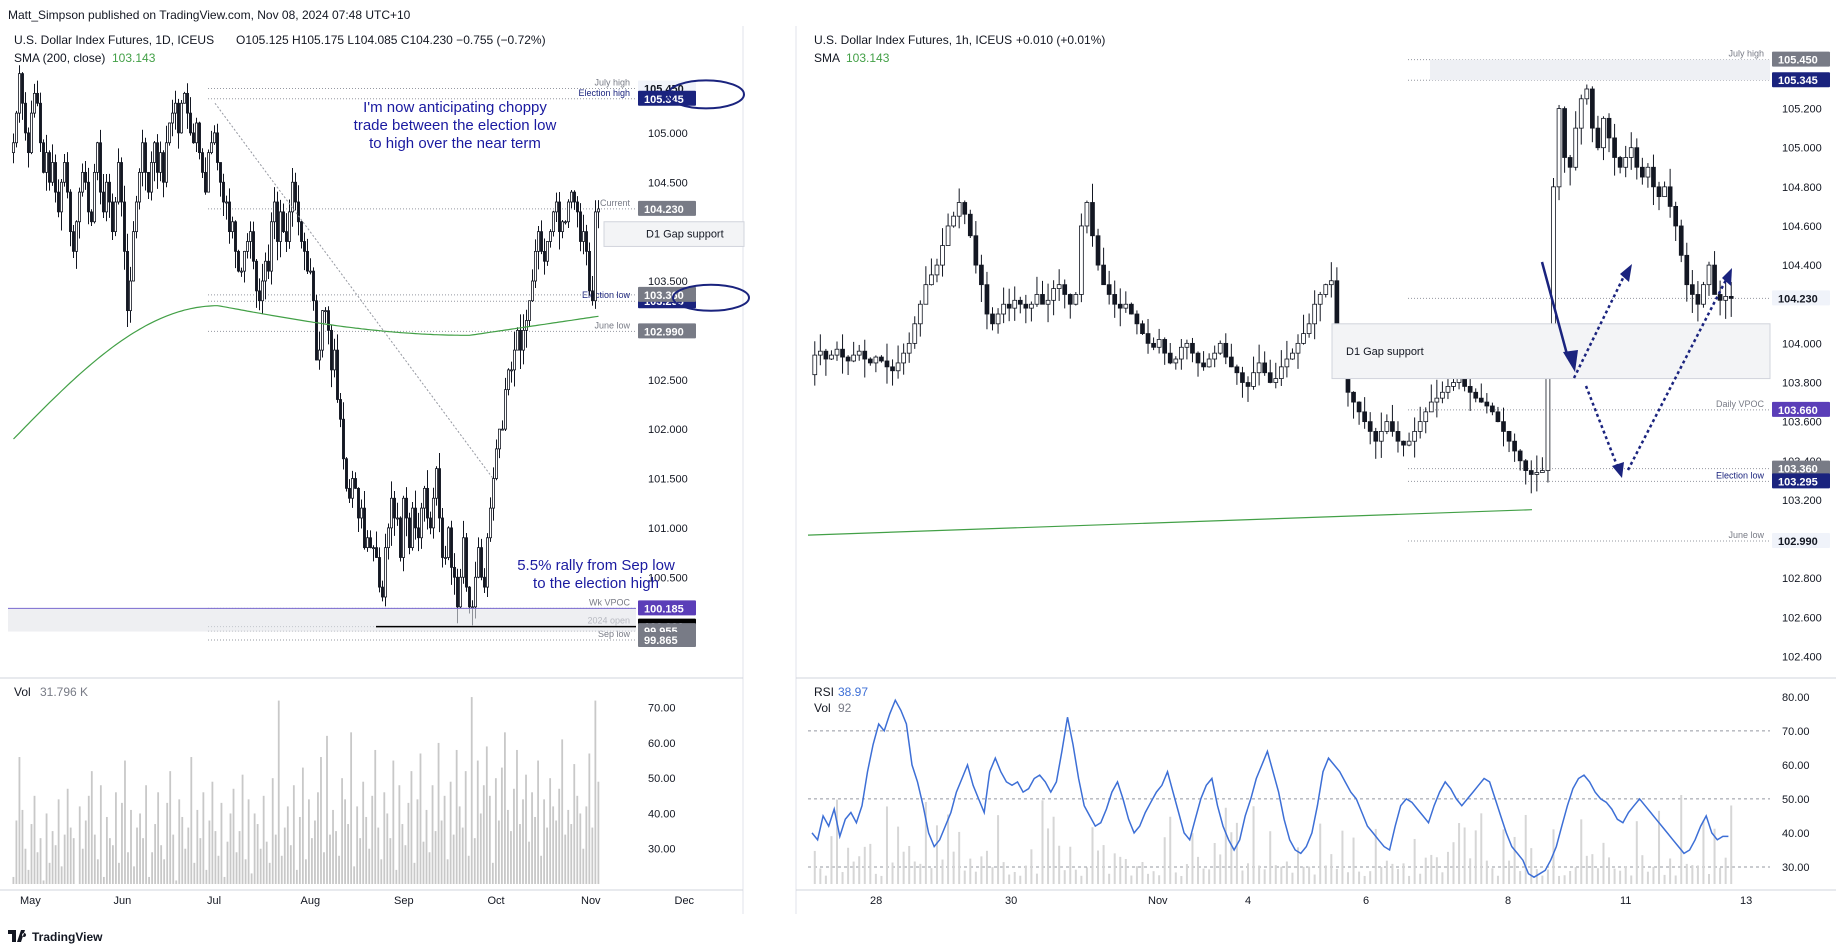 This screenshot has height=949, width=1836. Describe the element at coordinates (824, 692) in the screenshot. I see `hourly-rsi-label: RSI` at that location.